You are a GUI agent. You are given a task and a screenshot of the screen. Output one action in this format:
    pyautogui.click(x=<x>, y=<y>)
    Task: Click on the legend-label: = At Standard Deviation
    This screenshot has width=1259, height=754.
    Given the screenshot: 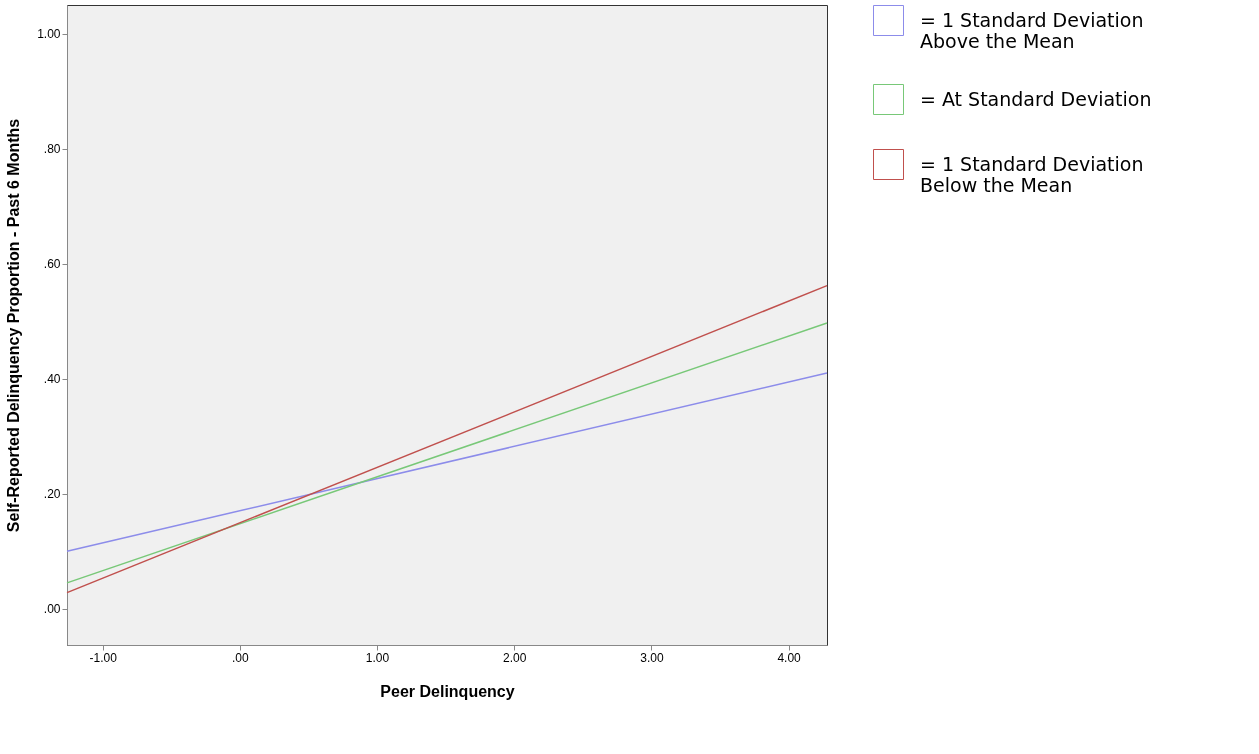 What is the action you would take?
    pyautogui.click(x=1036, y=98)
    